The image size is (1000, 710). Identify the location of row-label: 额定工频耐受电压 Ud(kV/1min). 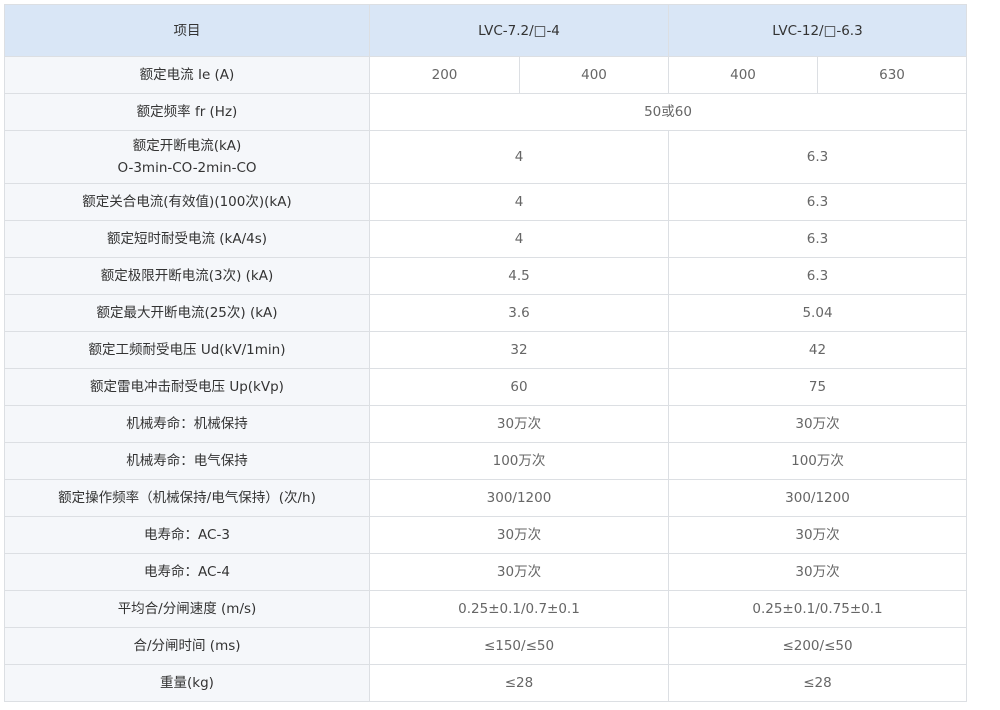
(187, 350).